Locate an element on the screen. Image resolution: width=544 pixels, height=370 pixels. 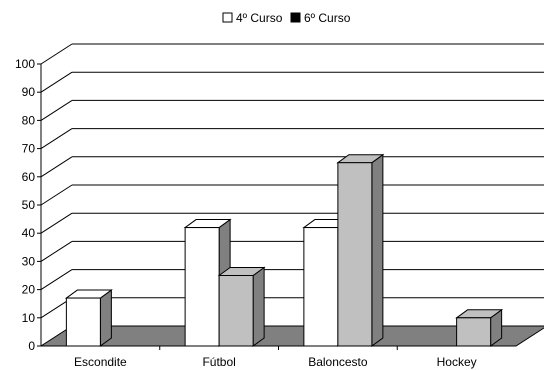
x-tick-label: Baloncesto is located at coordinates (338, 362).